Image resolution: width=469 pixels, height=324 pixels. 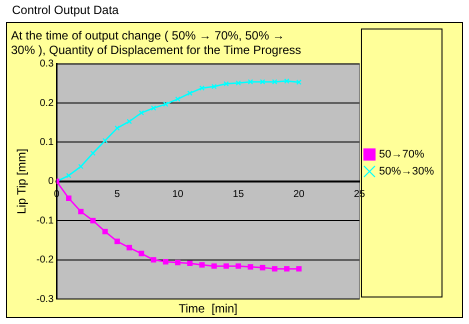 What do you see at coordinates (65, 10) in the screenshot?
I see `chart-title: Control Output Data` at bounding box center [65, 10].